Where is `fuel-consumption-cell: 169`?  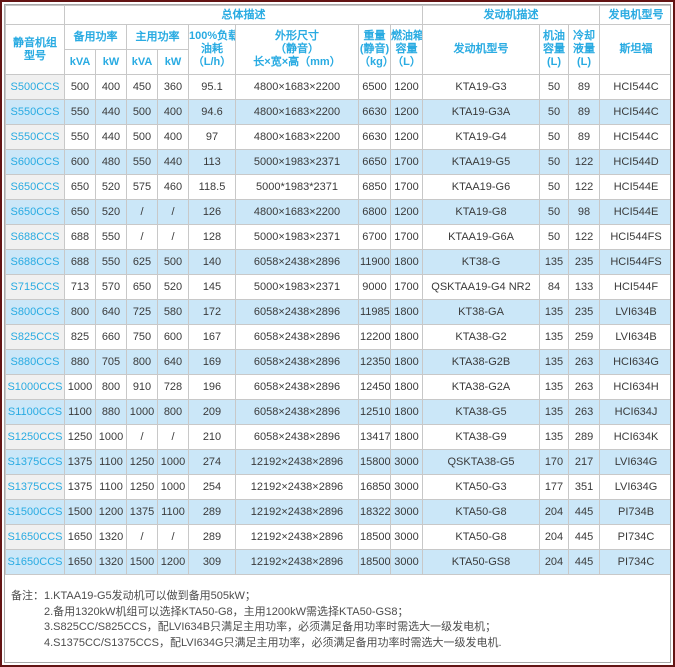
fuel-consumption-cell: 169 is located at coordinates (212, 362).